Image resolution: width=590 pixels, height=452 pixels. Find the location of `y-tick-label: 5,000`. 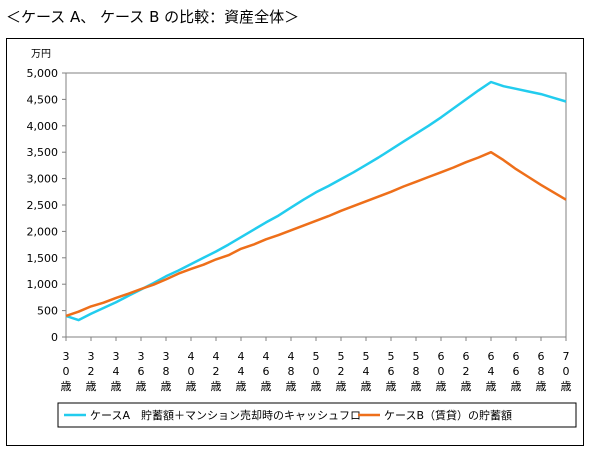

y-tick-label: 5,000 is located at coordinates (43, 73).